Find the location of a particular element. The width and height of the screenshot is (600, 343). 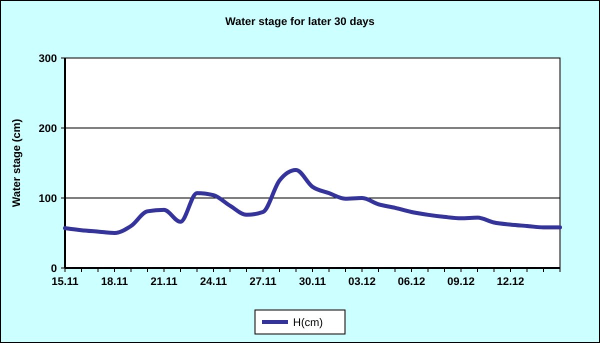

y-tick-label: 300 is located at coordinates (47, 59).